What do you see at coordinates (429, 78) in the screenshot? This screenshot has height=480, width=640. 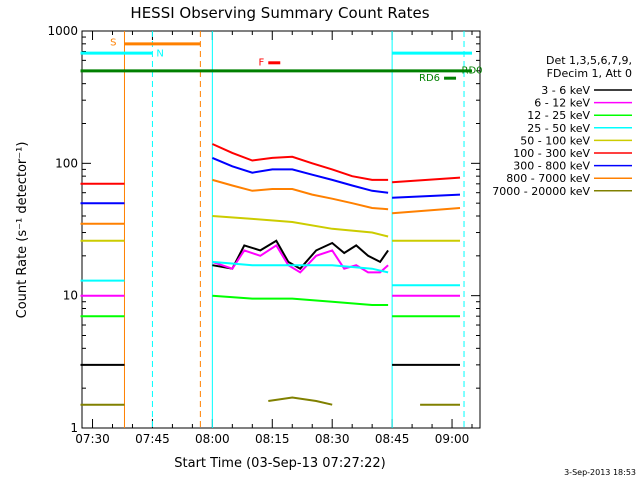 I see `annotation-label-rd6: RD6` at bounding box center [429, 78].